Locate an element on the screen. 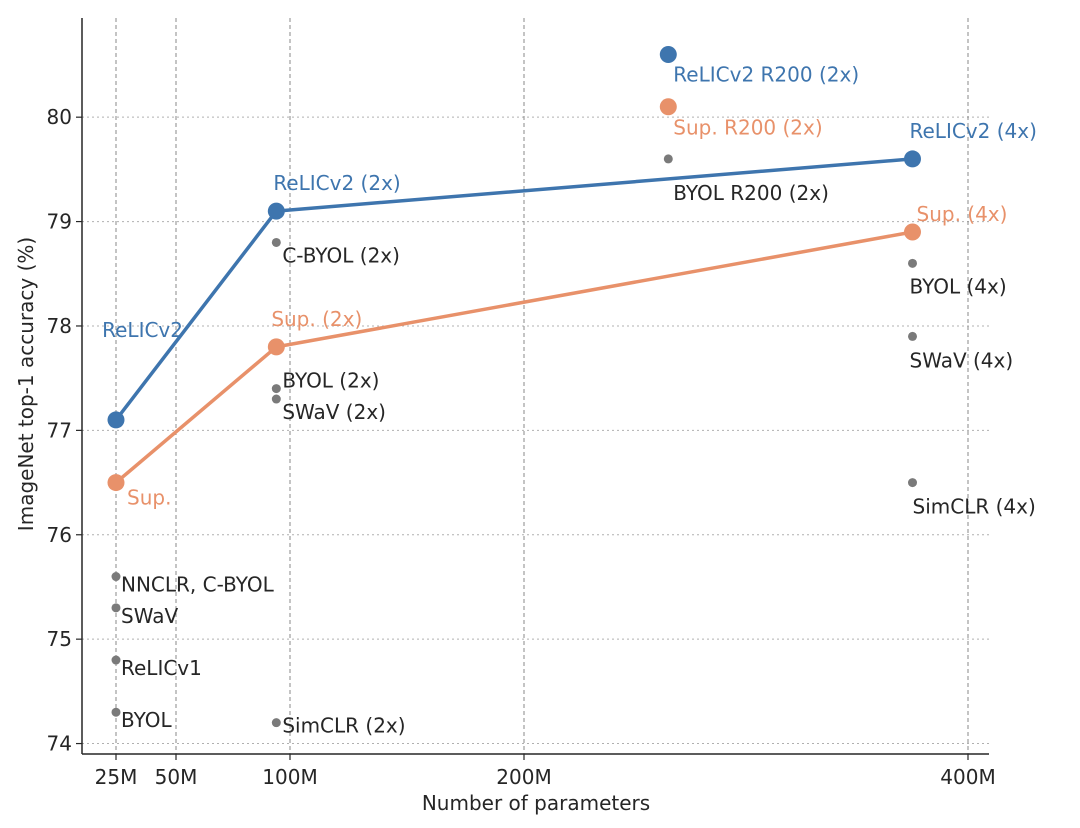 Image resolution: width=1080 pixels, height=828 pixels. y-tick-label: 74 is located at coordinates (59, 744).